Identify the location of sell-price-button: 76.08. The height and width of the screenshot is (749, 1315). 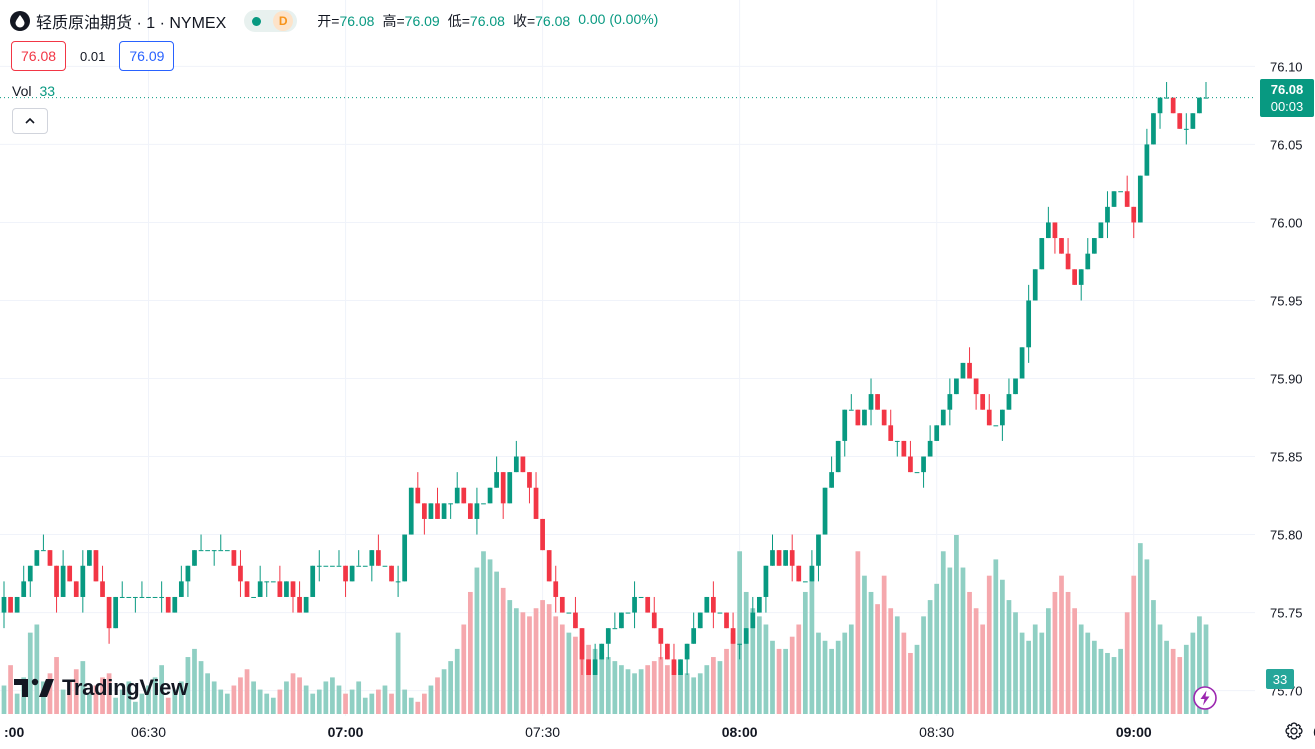
(39, 56).